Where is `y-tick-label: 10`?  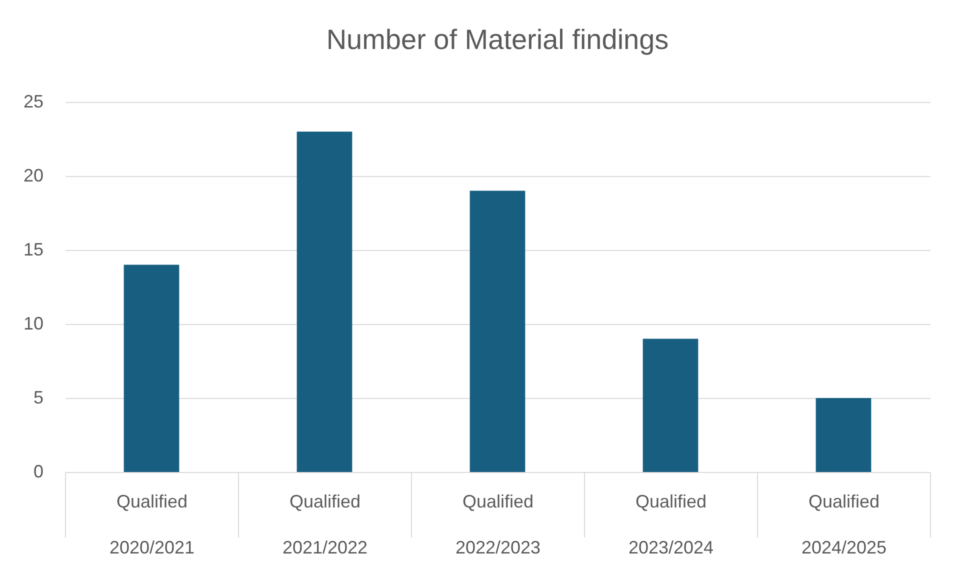
y-tick-label: 10 is located at coordinates (33, 324).